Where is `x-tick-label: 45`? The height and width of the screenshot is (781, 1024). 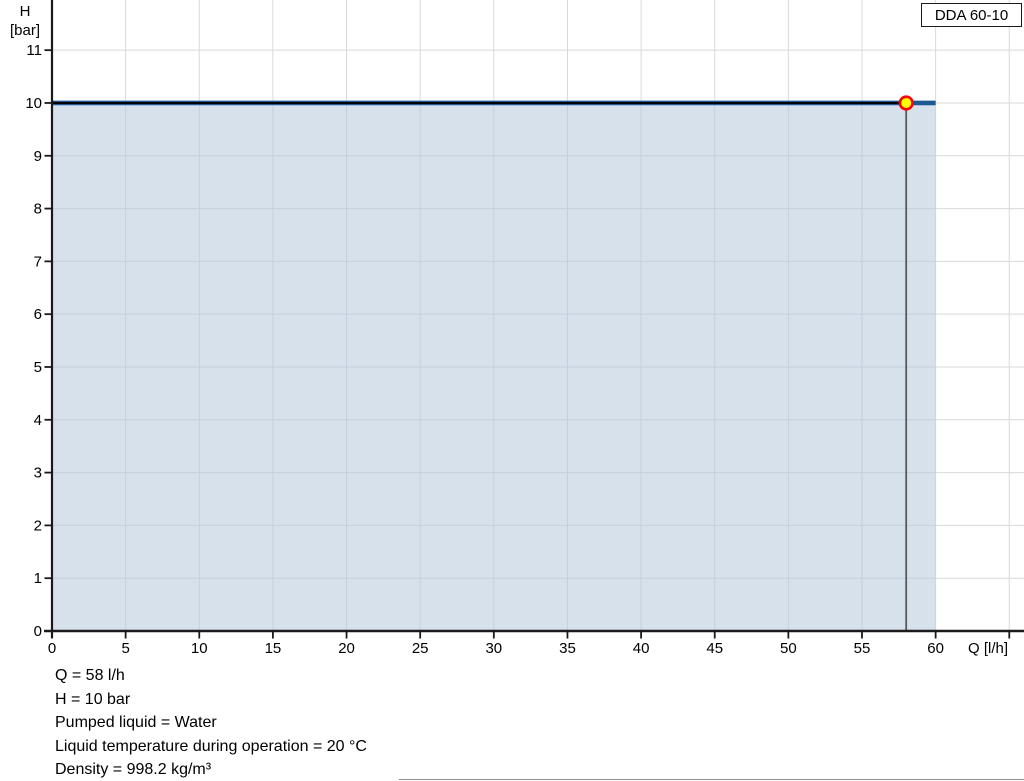 x-tick-label: 45 is located at coordinates (714, 648).